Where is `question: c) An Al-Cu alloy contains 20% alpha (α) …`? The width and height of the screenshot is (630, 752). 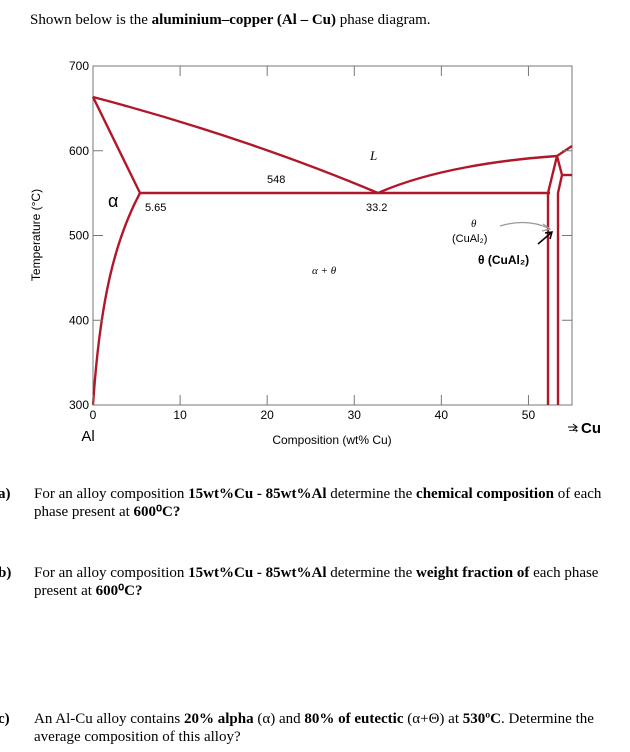 question: c) An Al-Cu alloy contains 20% alpha (α) … is located at coordinates (313, 728).